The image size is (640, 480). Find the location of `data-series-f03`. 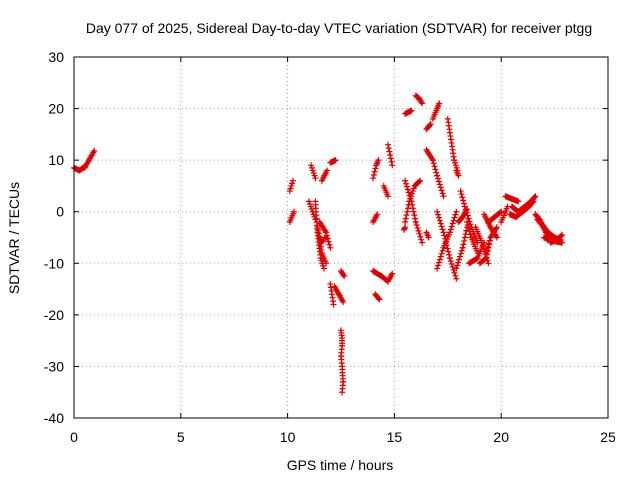

data-series-f03 is located at coordinates (447, 245).